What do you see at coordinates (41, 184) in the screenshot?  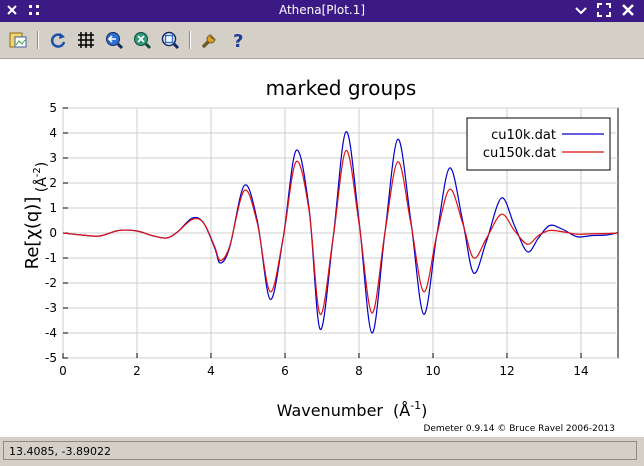 I see `y-axis-unit-base: (Å` at bounding box center [41, 184].